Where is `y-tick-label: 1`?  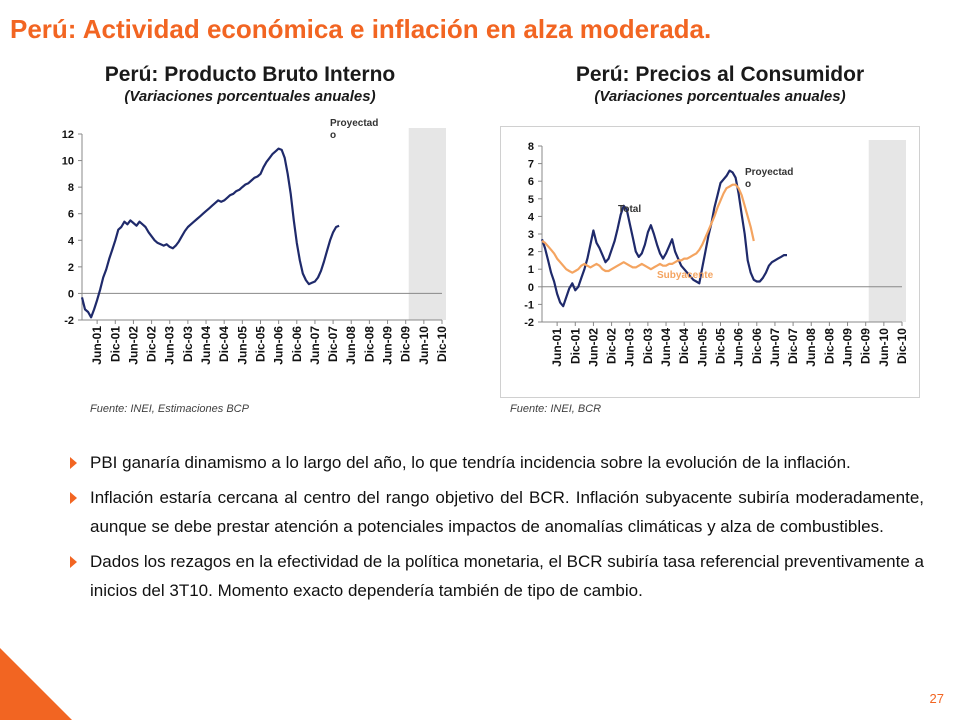 y-tick-label: 1 is located at coordinates (531, 270).